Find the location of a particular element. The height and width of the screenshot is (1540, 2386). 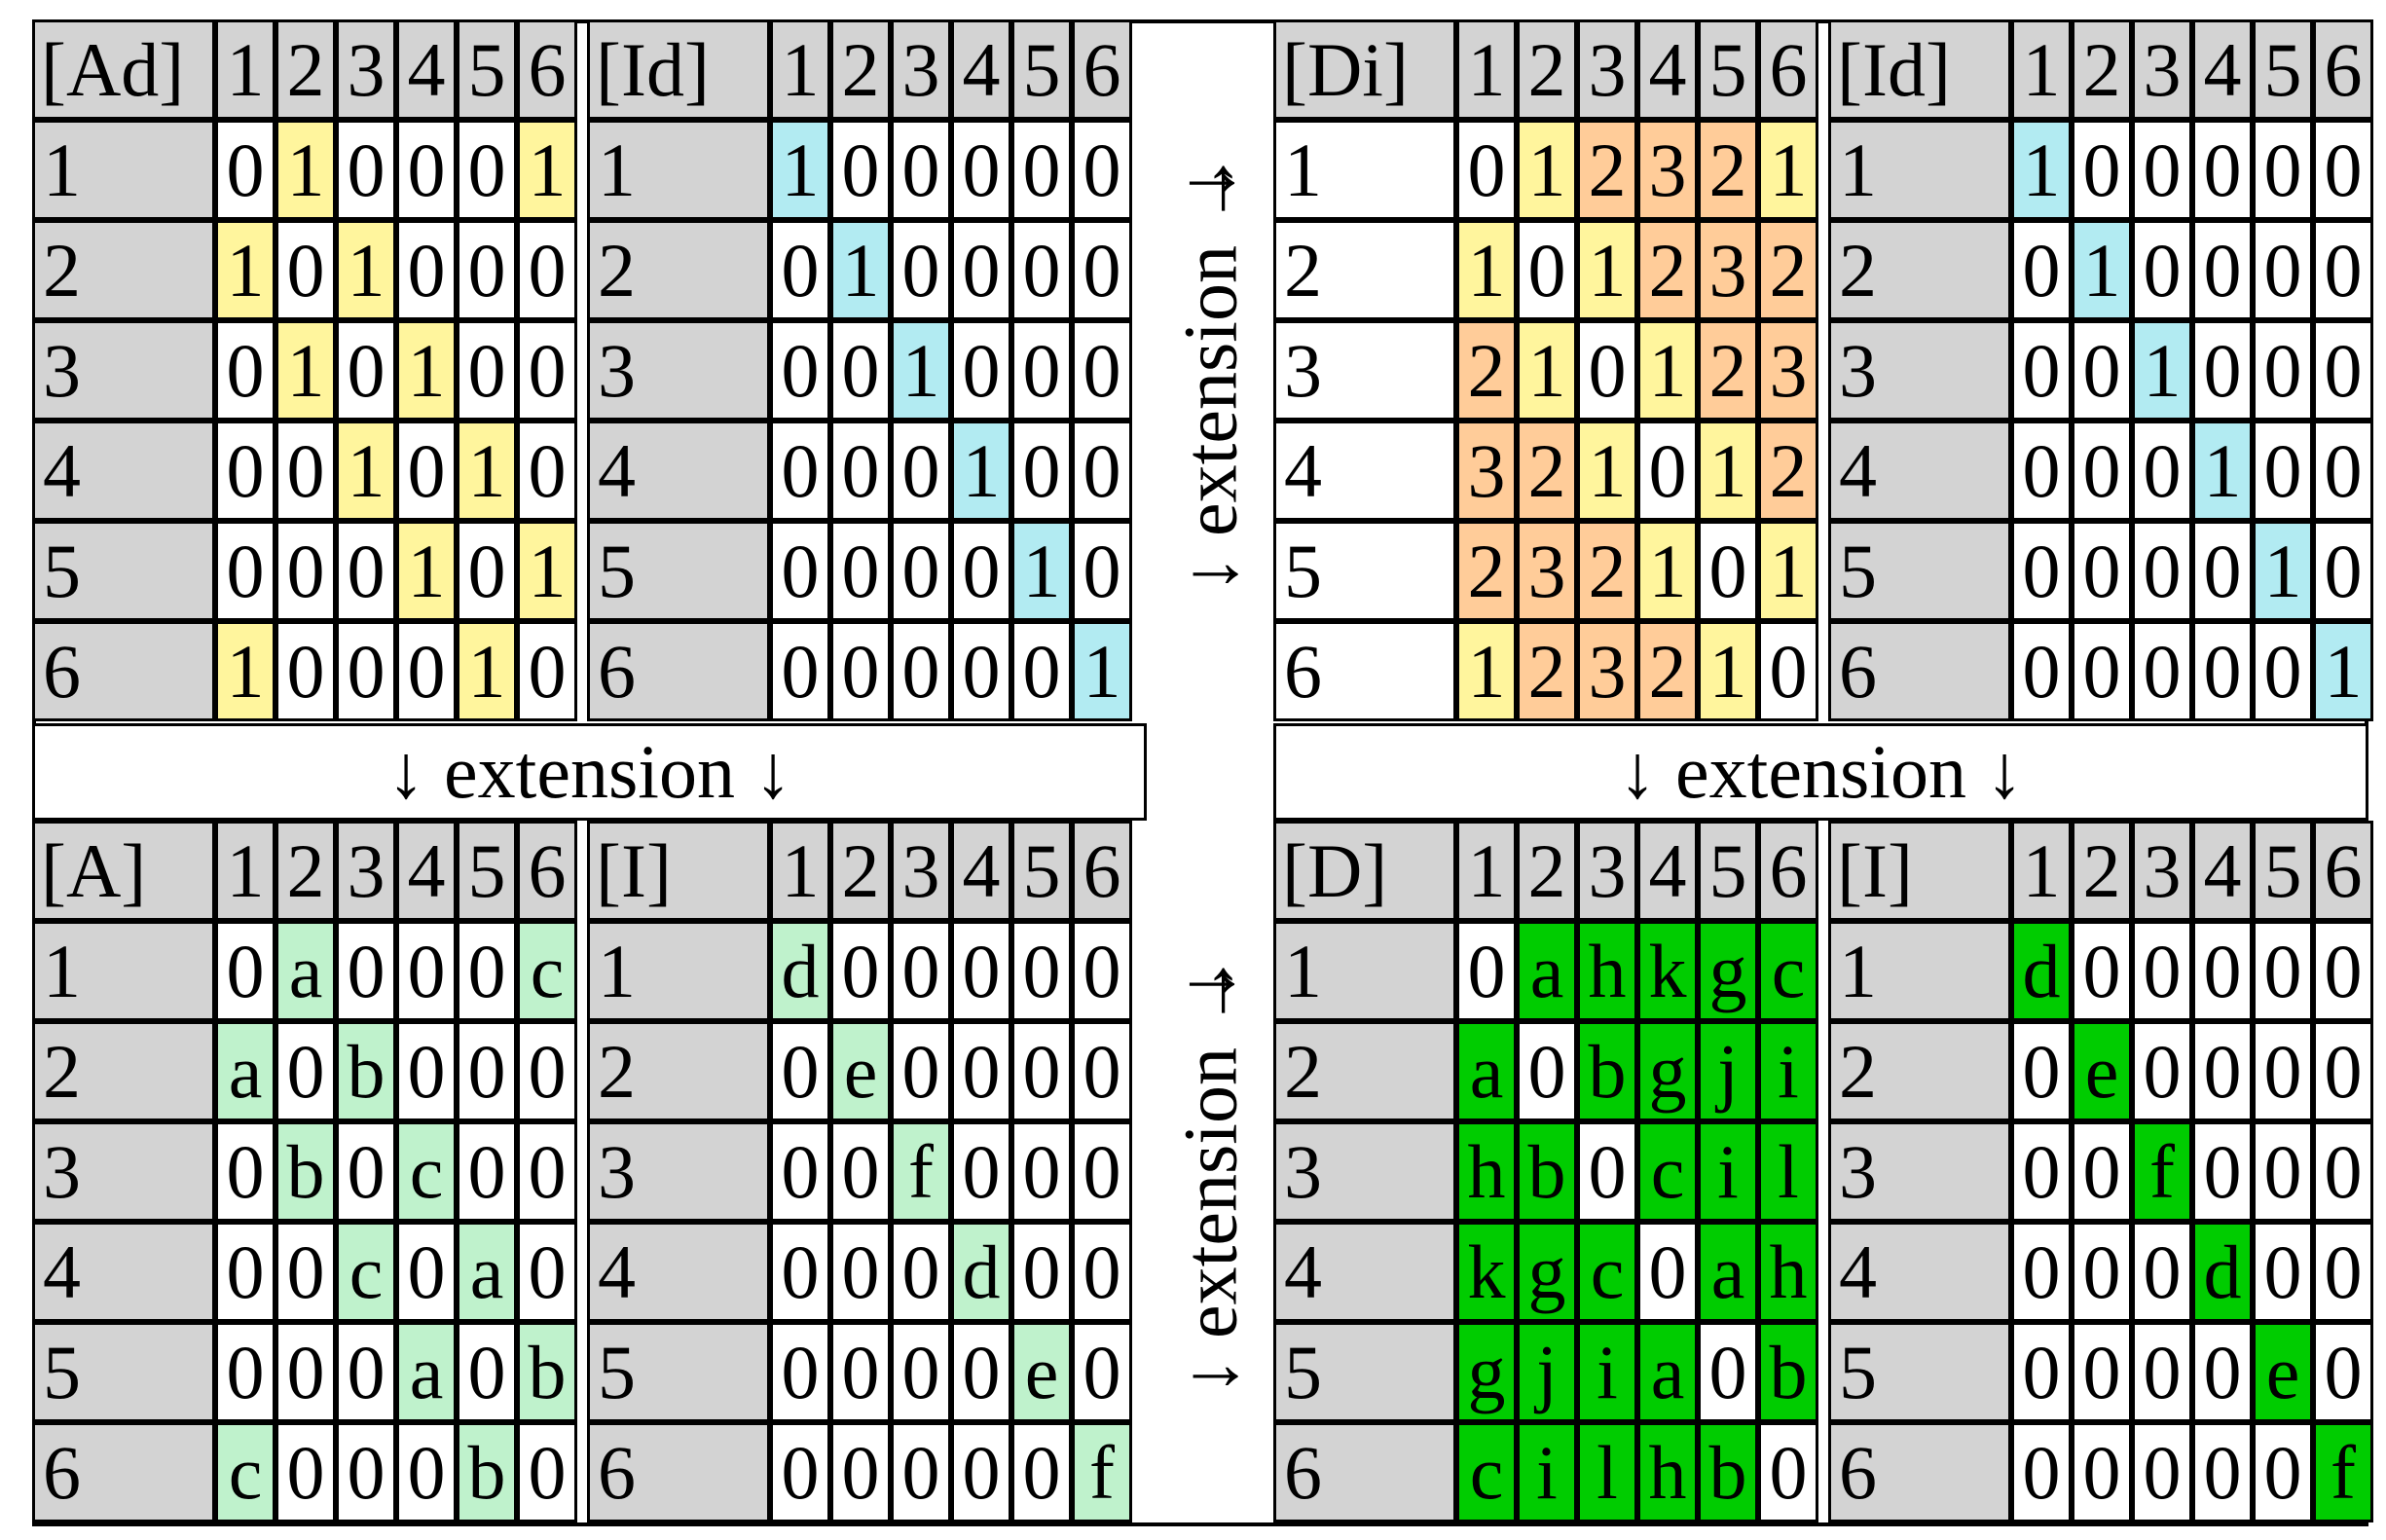

matrix-cell: c is located at coordinates (426, 1171).